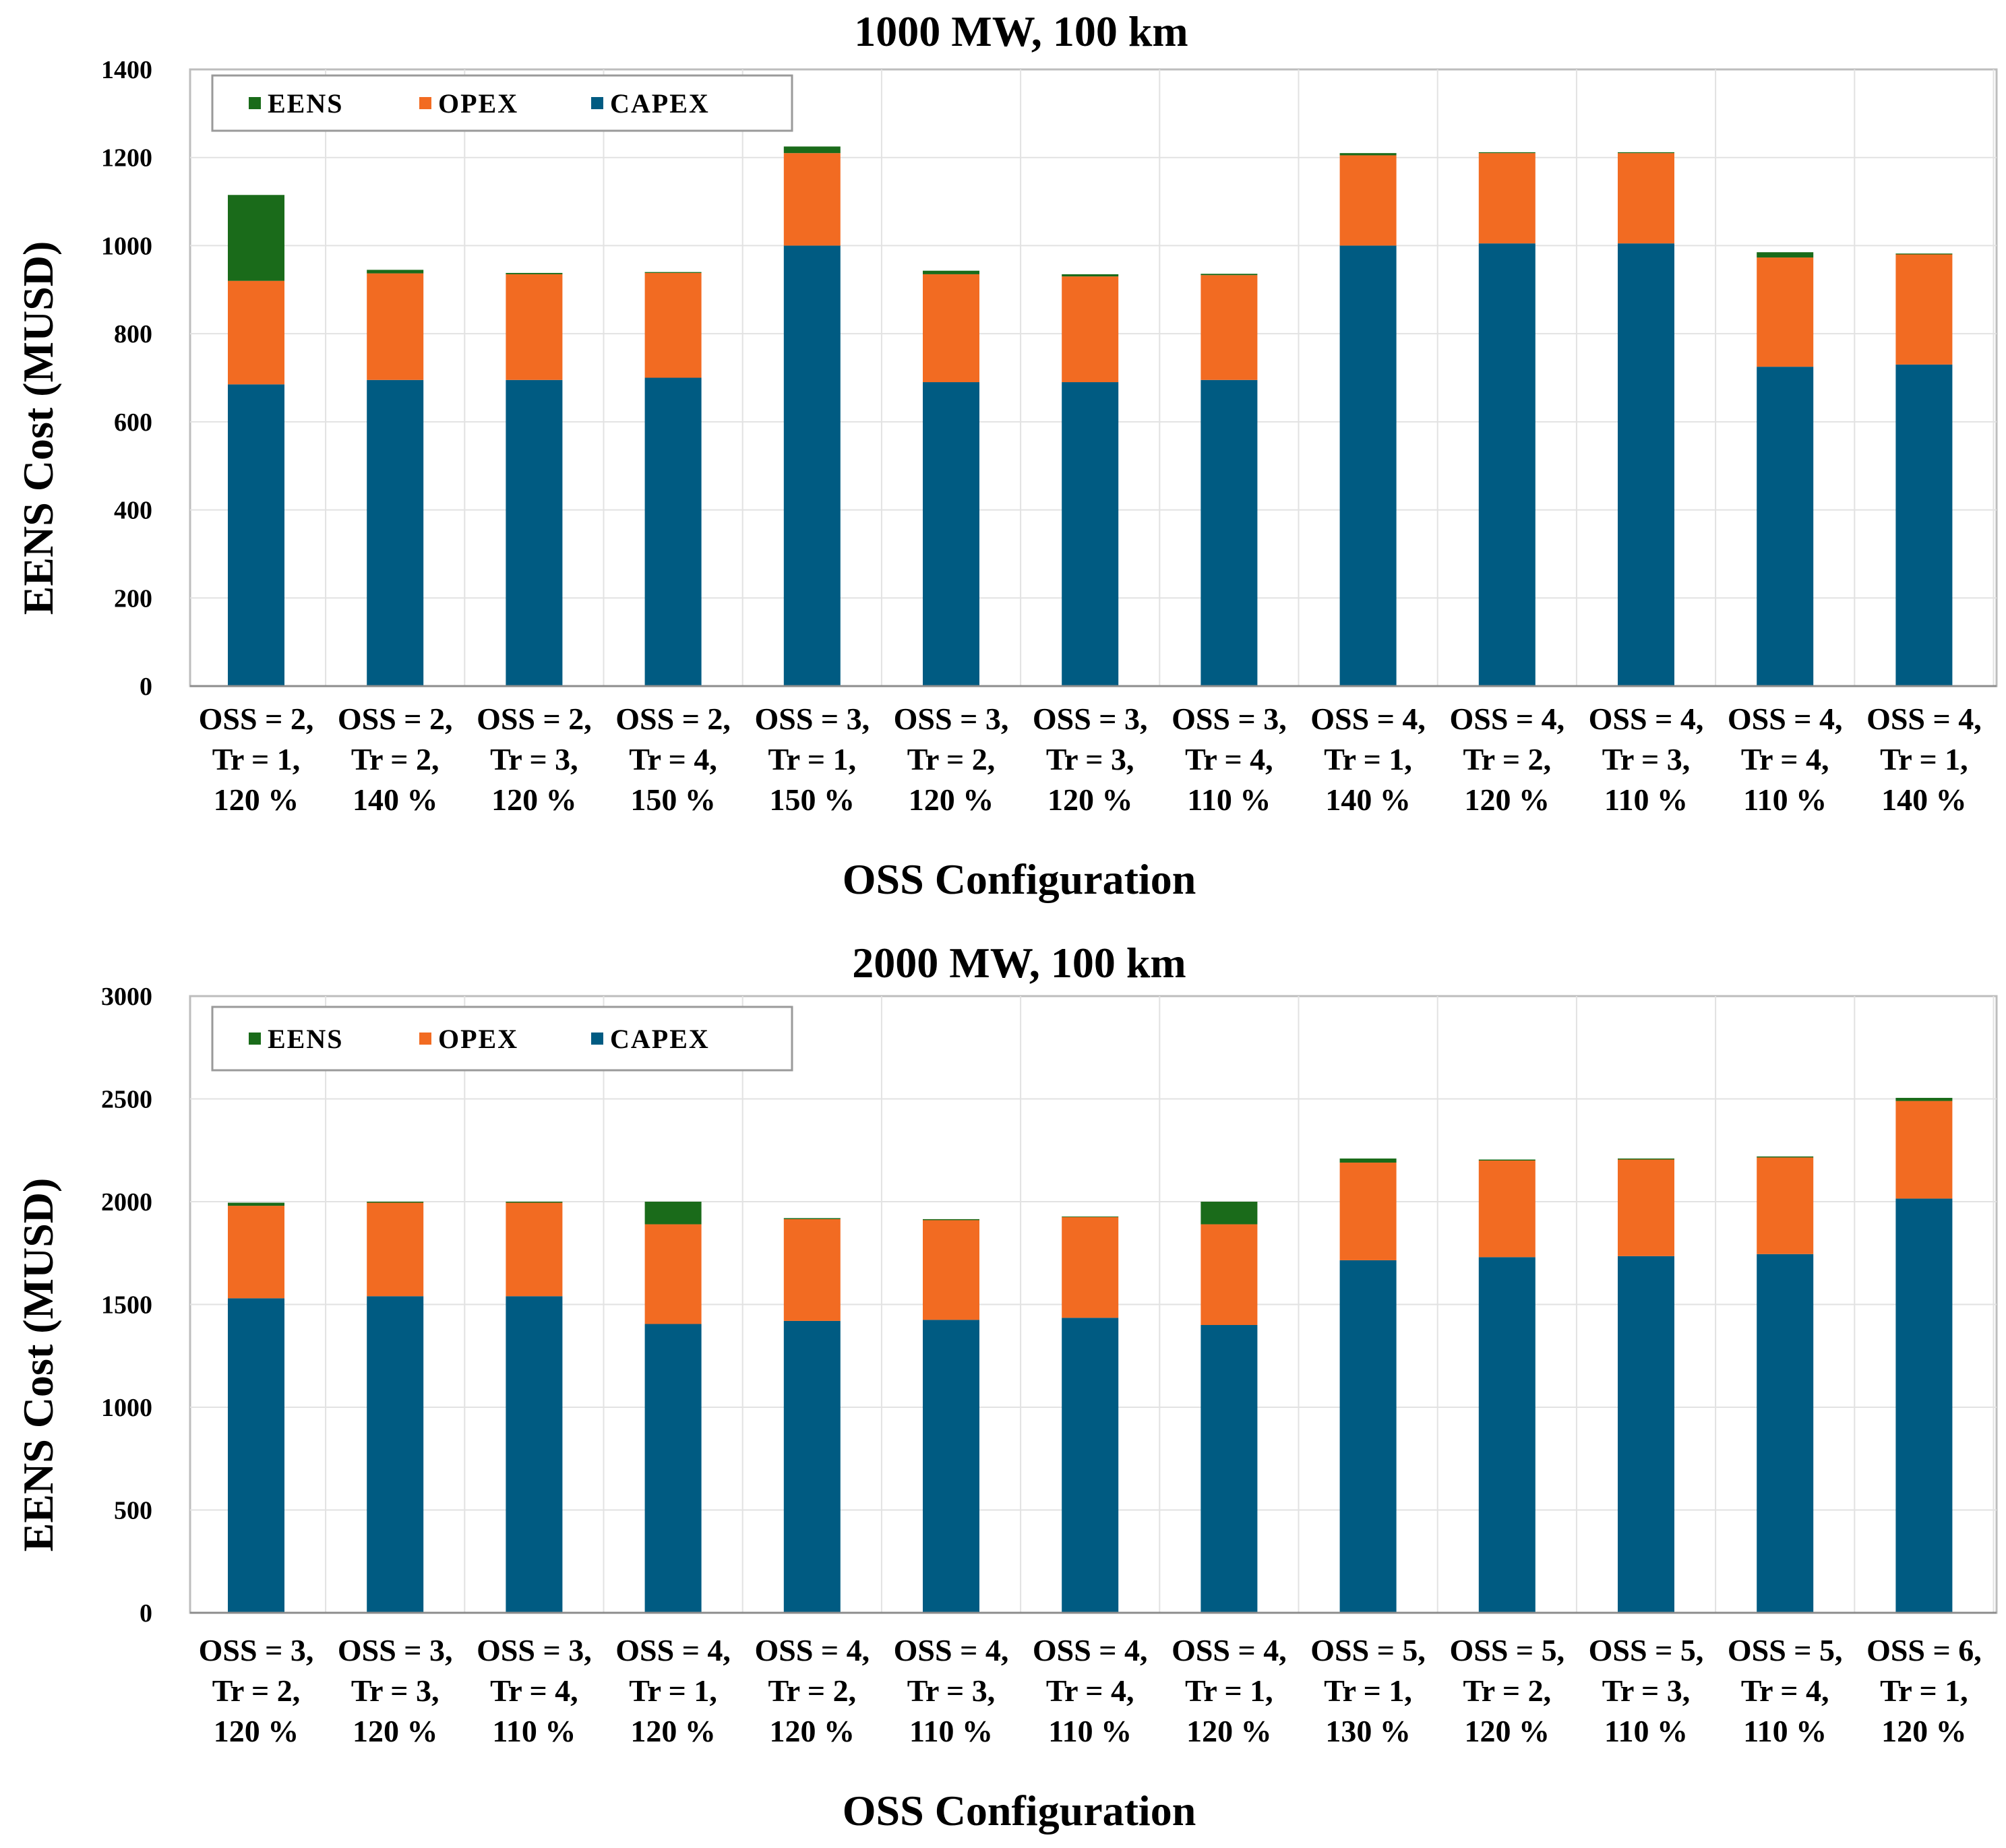 The width and height of the screenshot is (2006, 1848). I want to click on y-tick-label: 1500, so click(126, 1306).